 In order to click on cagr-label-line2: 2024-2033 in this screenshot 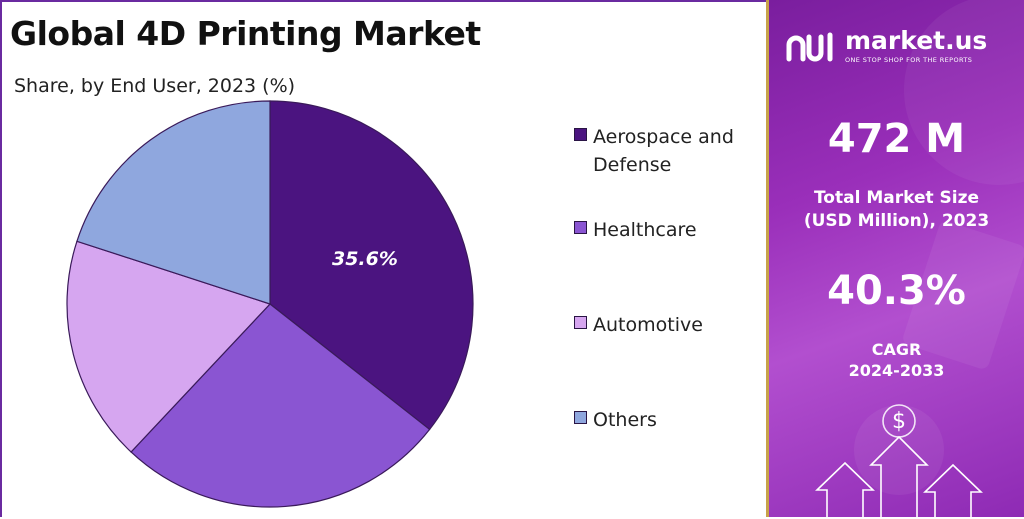, I will do `click(896, 370)`.